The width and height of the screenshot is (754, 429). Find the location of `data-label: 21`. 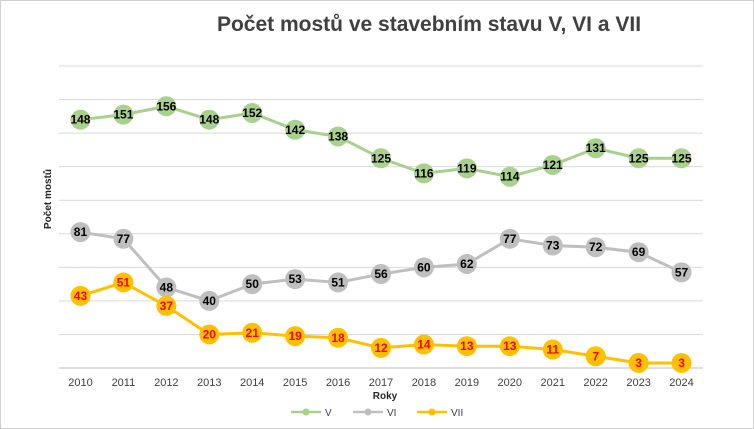

data-label: 21 is located at coordinates (253, 333).